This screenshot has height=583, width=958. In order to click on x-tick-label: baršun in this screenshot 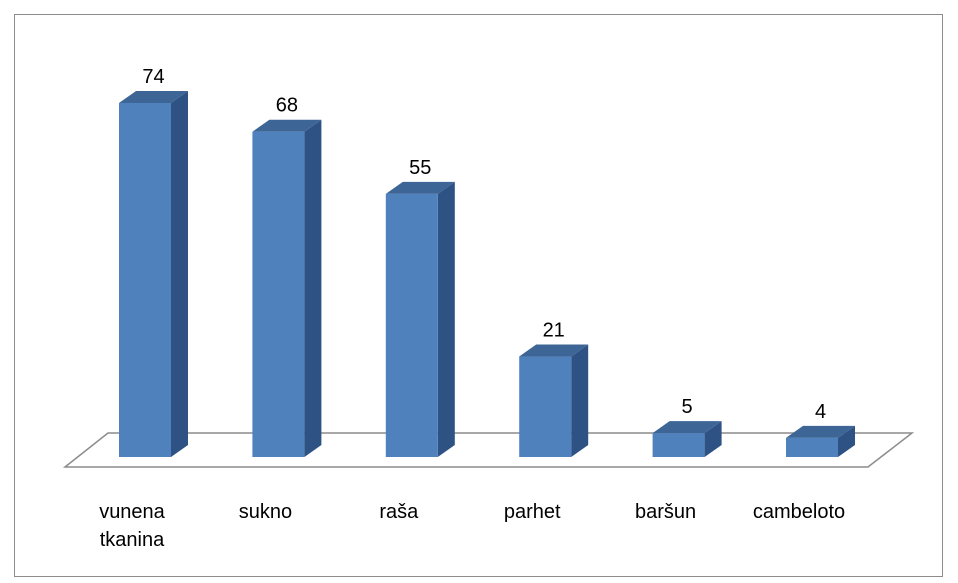, I will do `click(666, 512)`.